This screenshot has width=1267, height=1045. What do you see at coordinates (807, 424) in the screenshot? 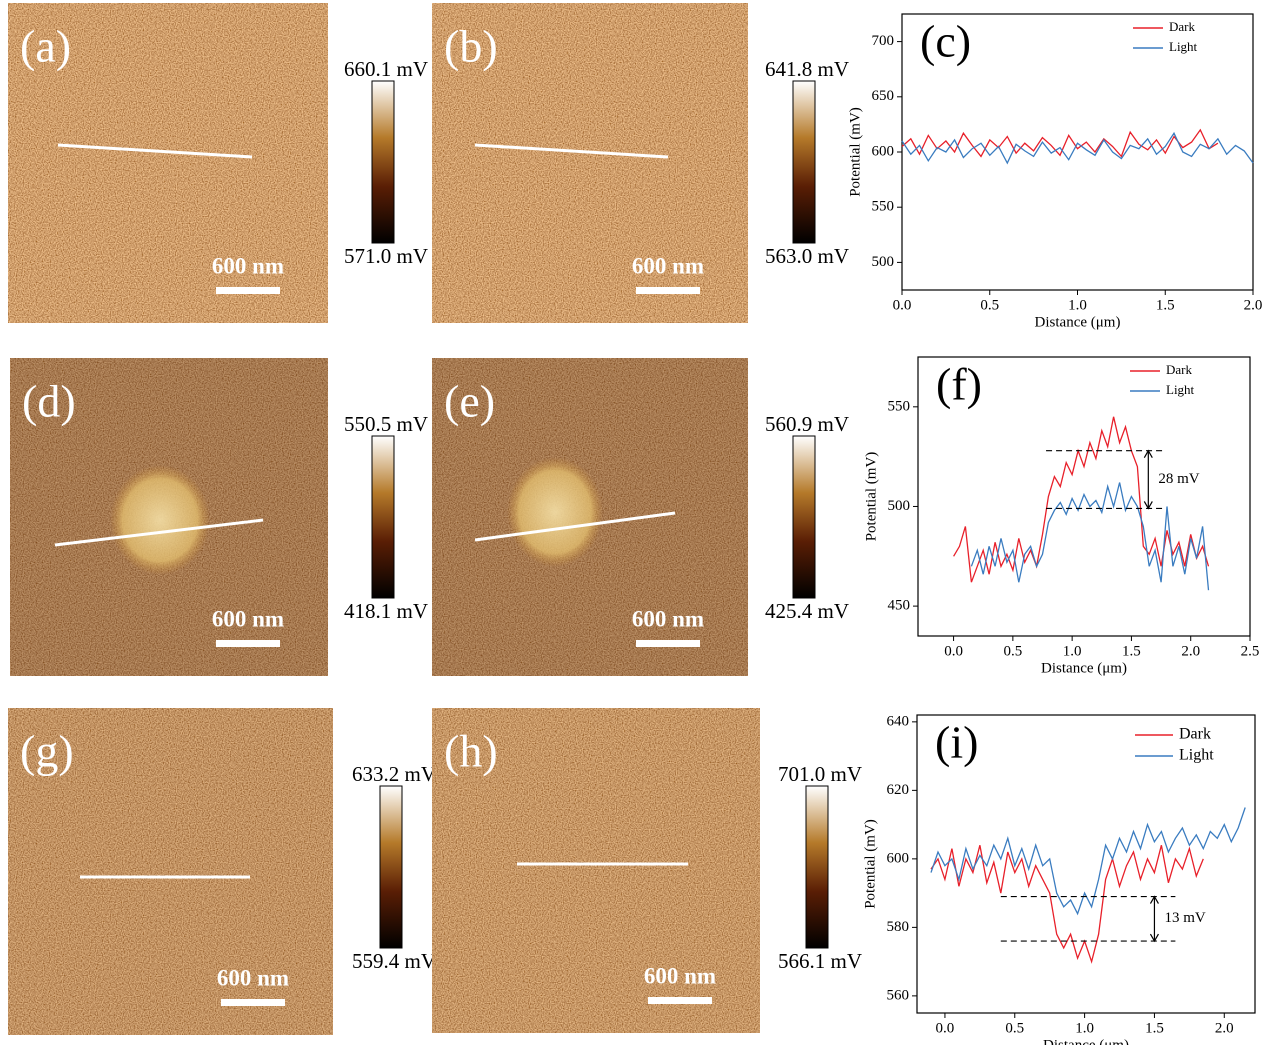
I see `colorbar-max: 560.9 mV` at bounding box center [807, 424].